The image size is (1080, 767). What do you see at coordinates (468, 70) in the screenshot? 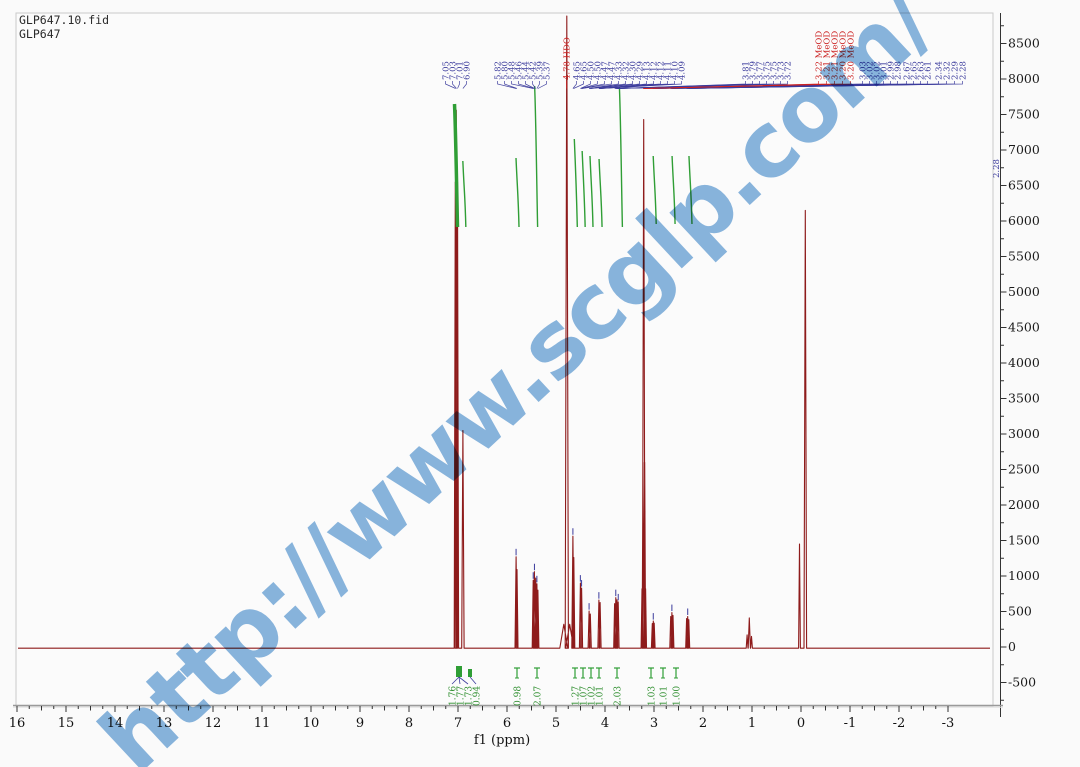
I see `peak-label: 6.90` at bounding box center [468, 70].